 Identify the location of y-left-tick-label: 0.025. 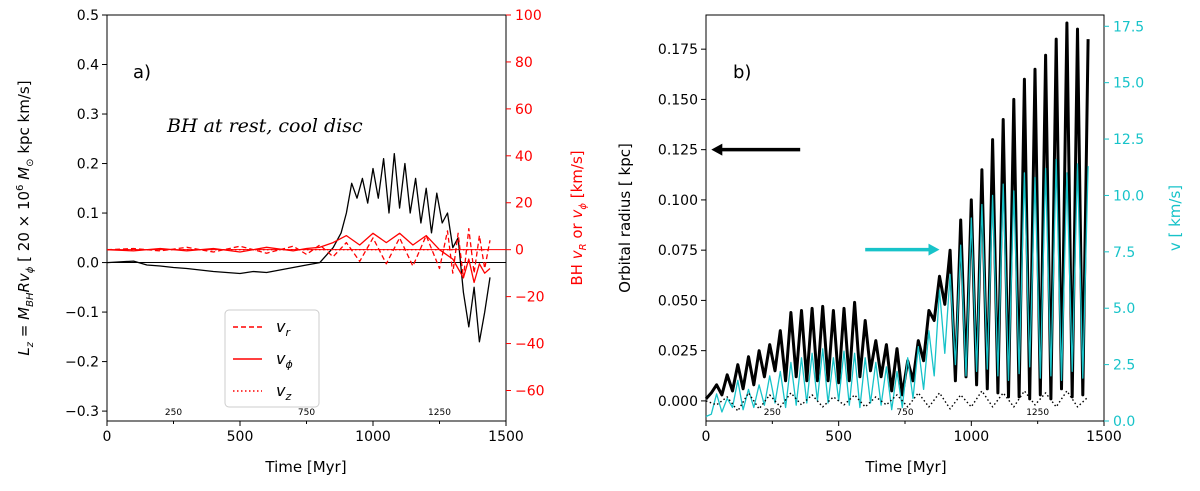
(678, 352).